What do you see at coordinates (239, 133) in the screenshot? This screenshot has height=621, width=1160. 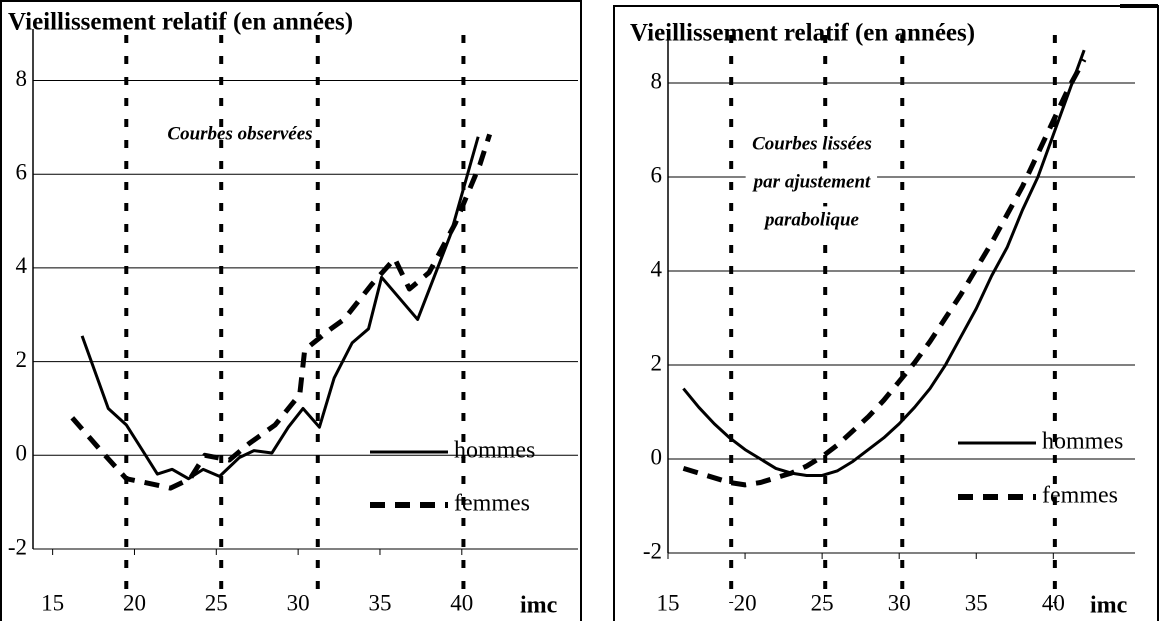 I see `annotation: Courbes observées` at bounding box center [239, 133].